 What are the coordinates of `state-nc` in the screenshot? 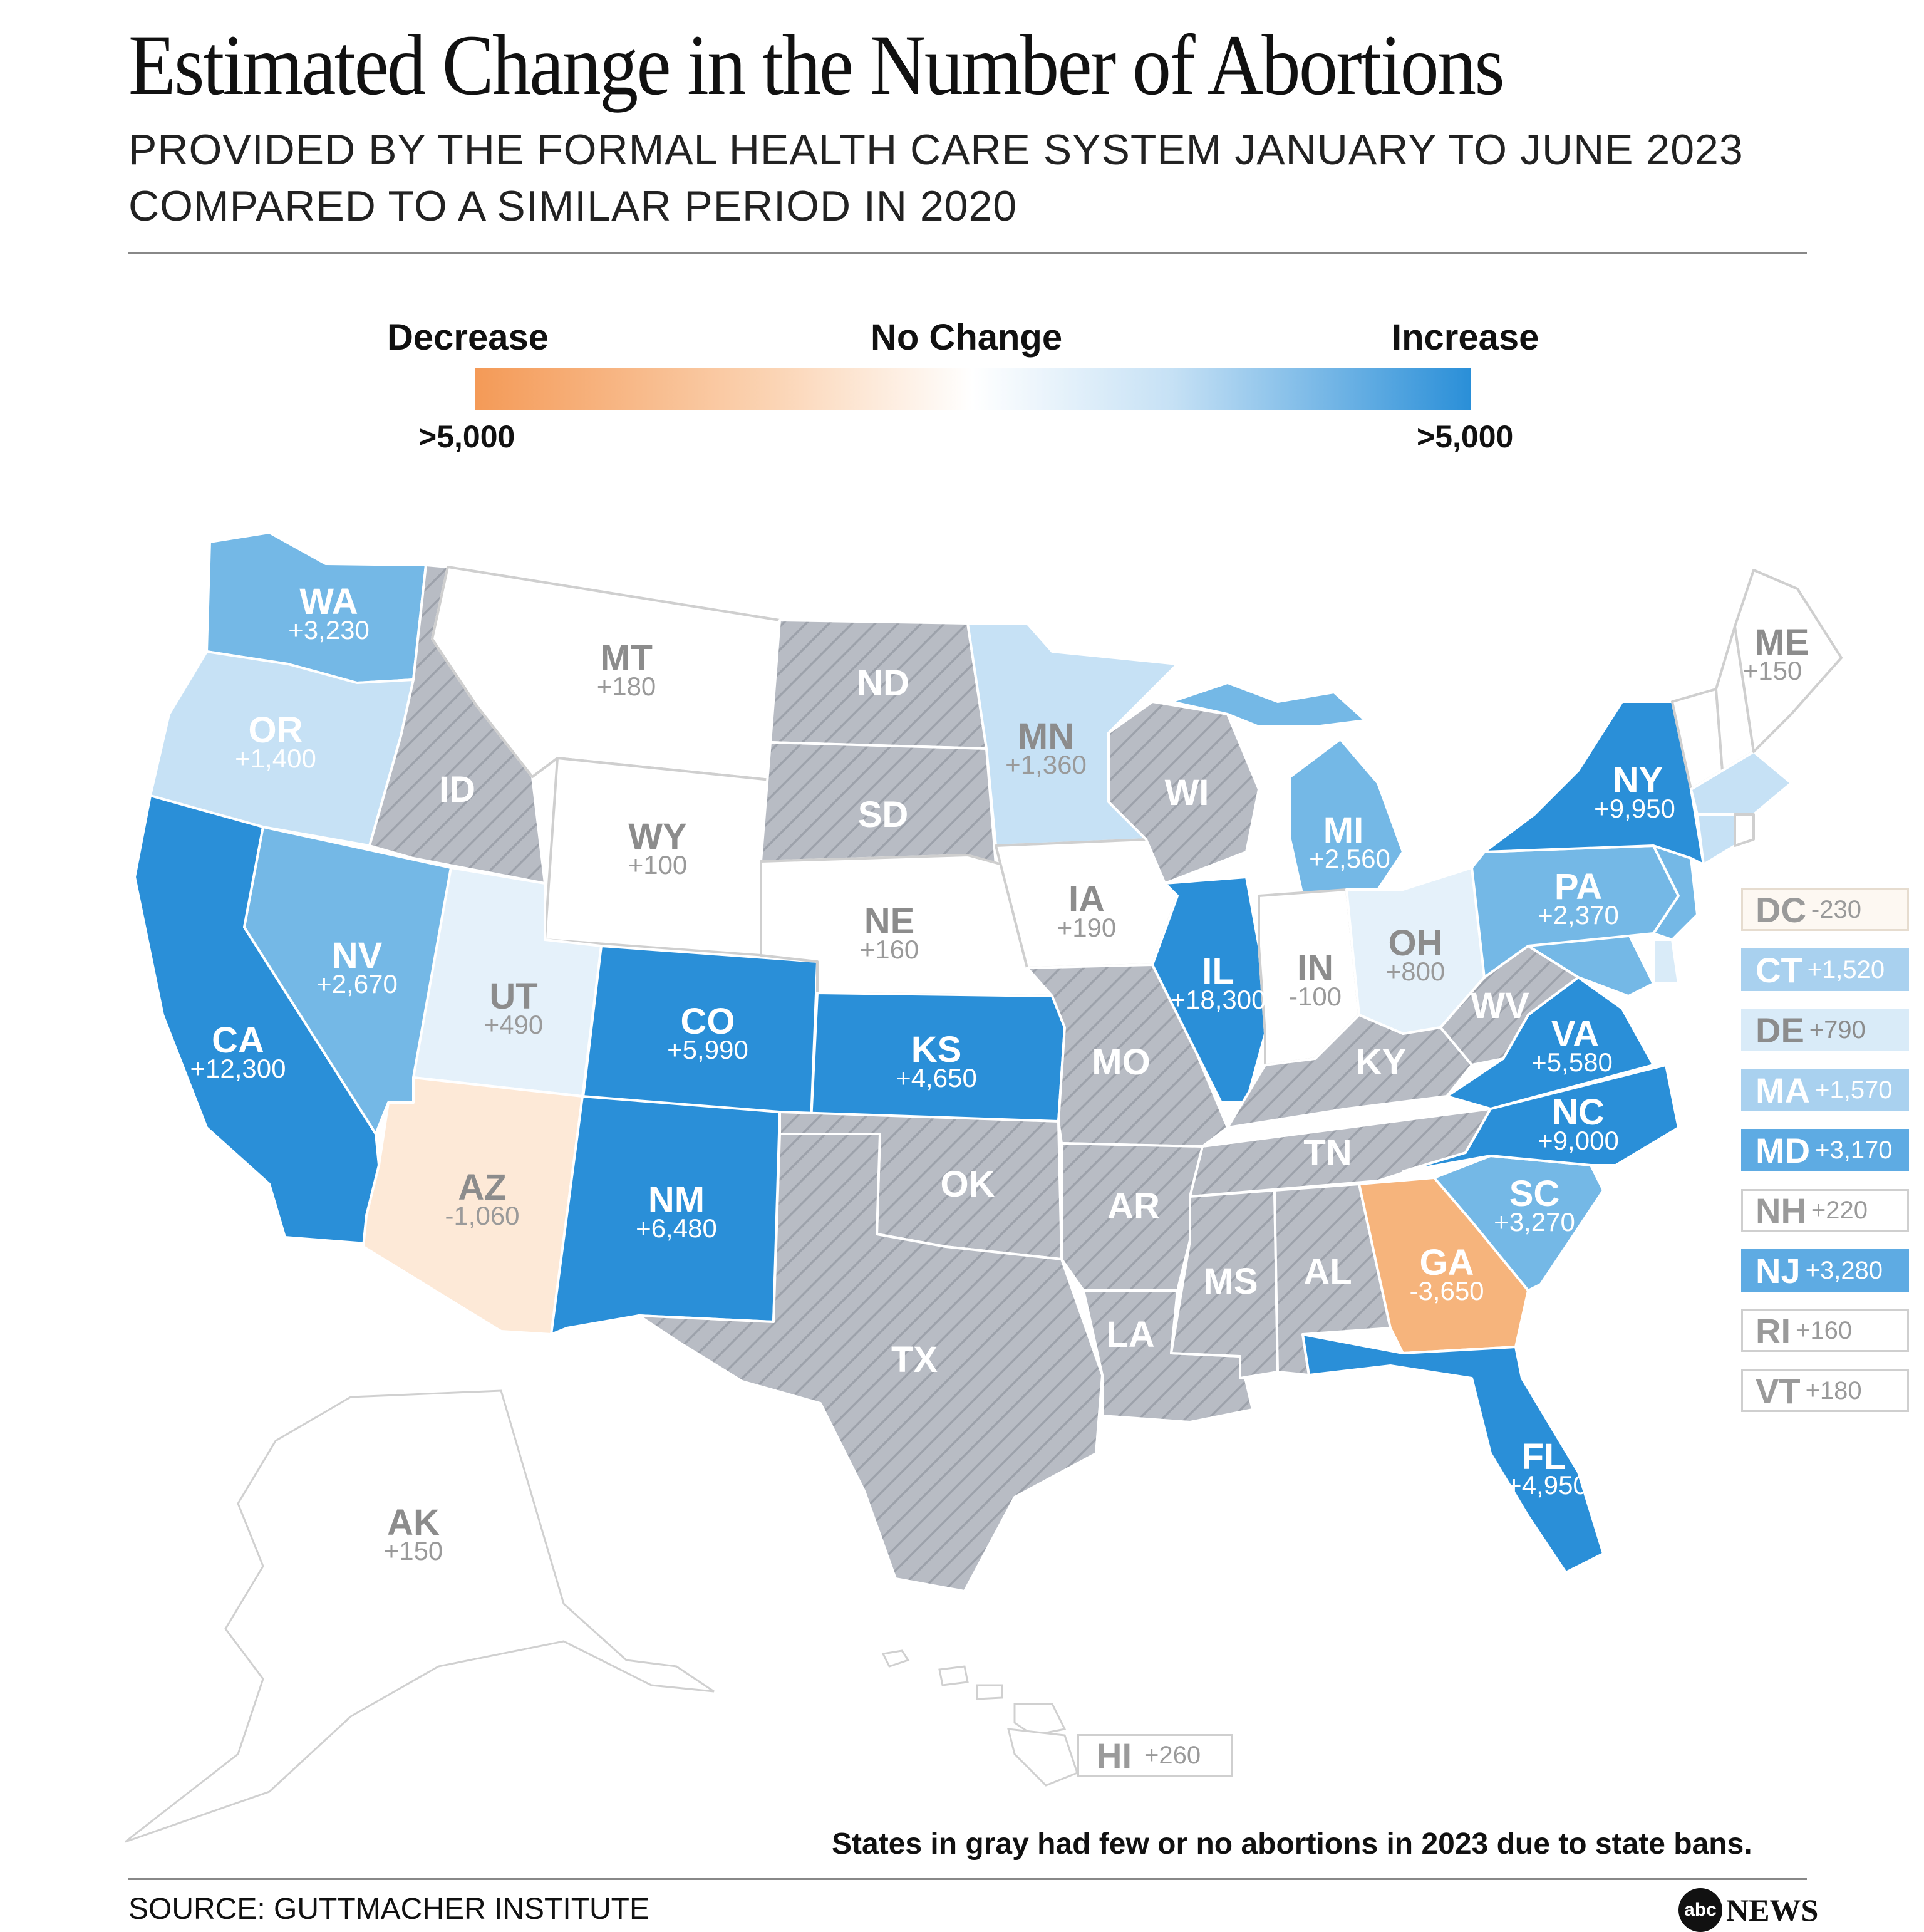 It's located at (1541, 1118).